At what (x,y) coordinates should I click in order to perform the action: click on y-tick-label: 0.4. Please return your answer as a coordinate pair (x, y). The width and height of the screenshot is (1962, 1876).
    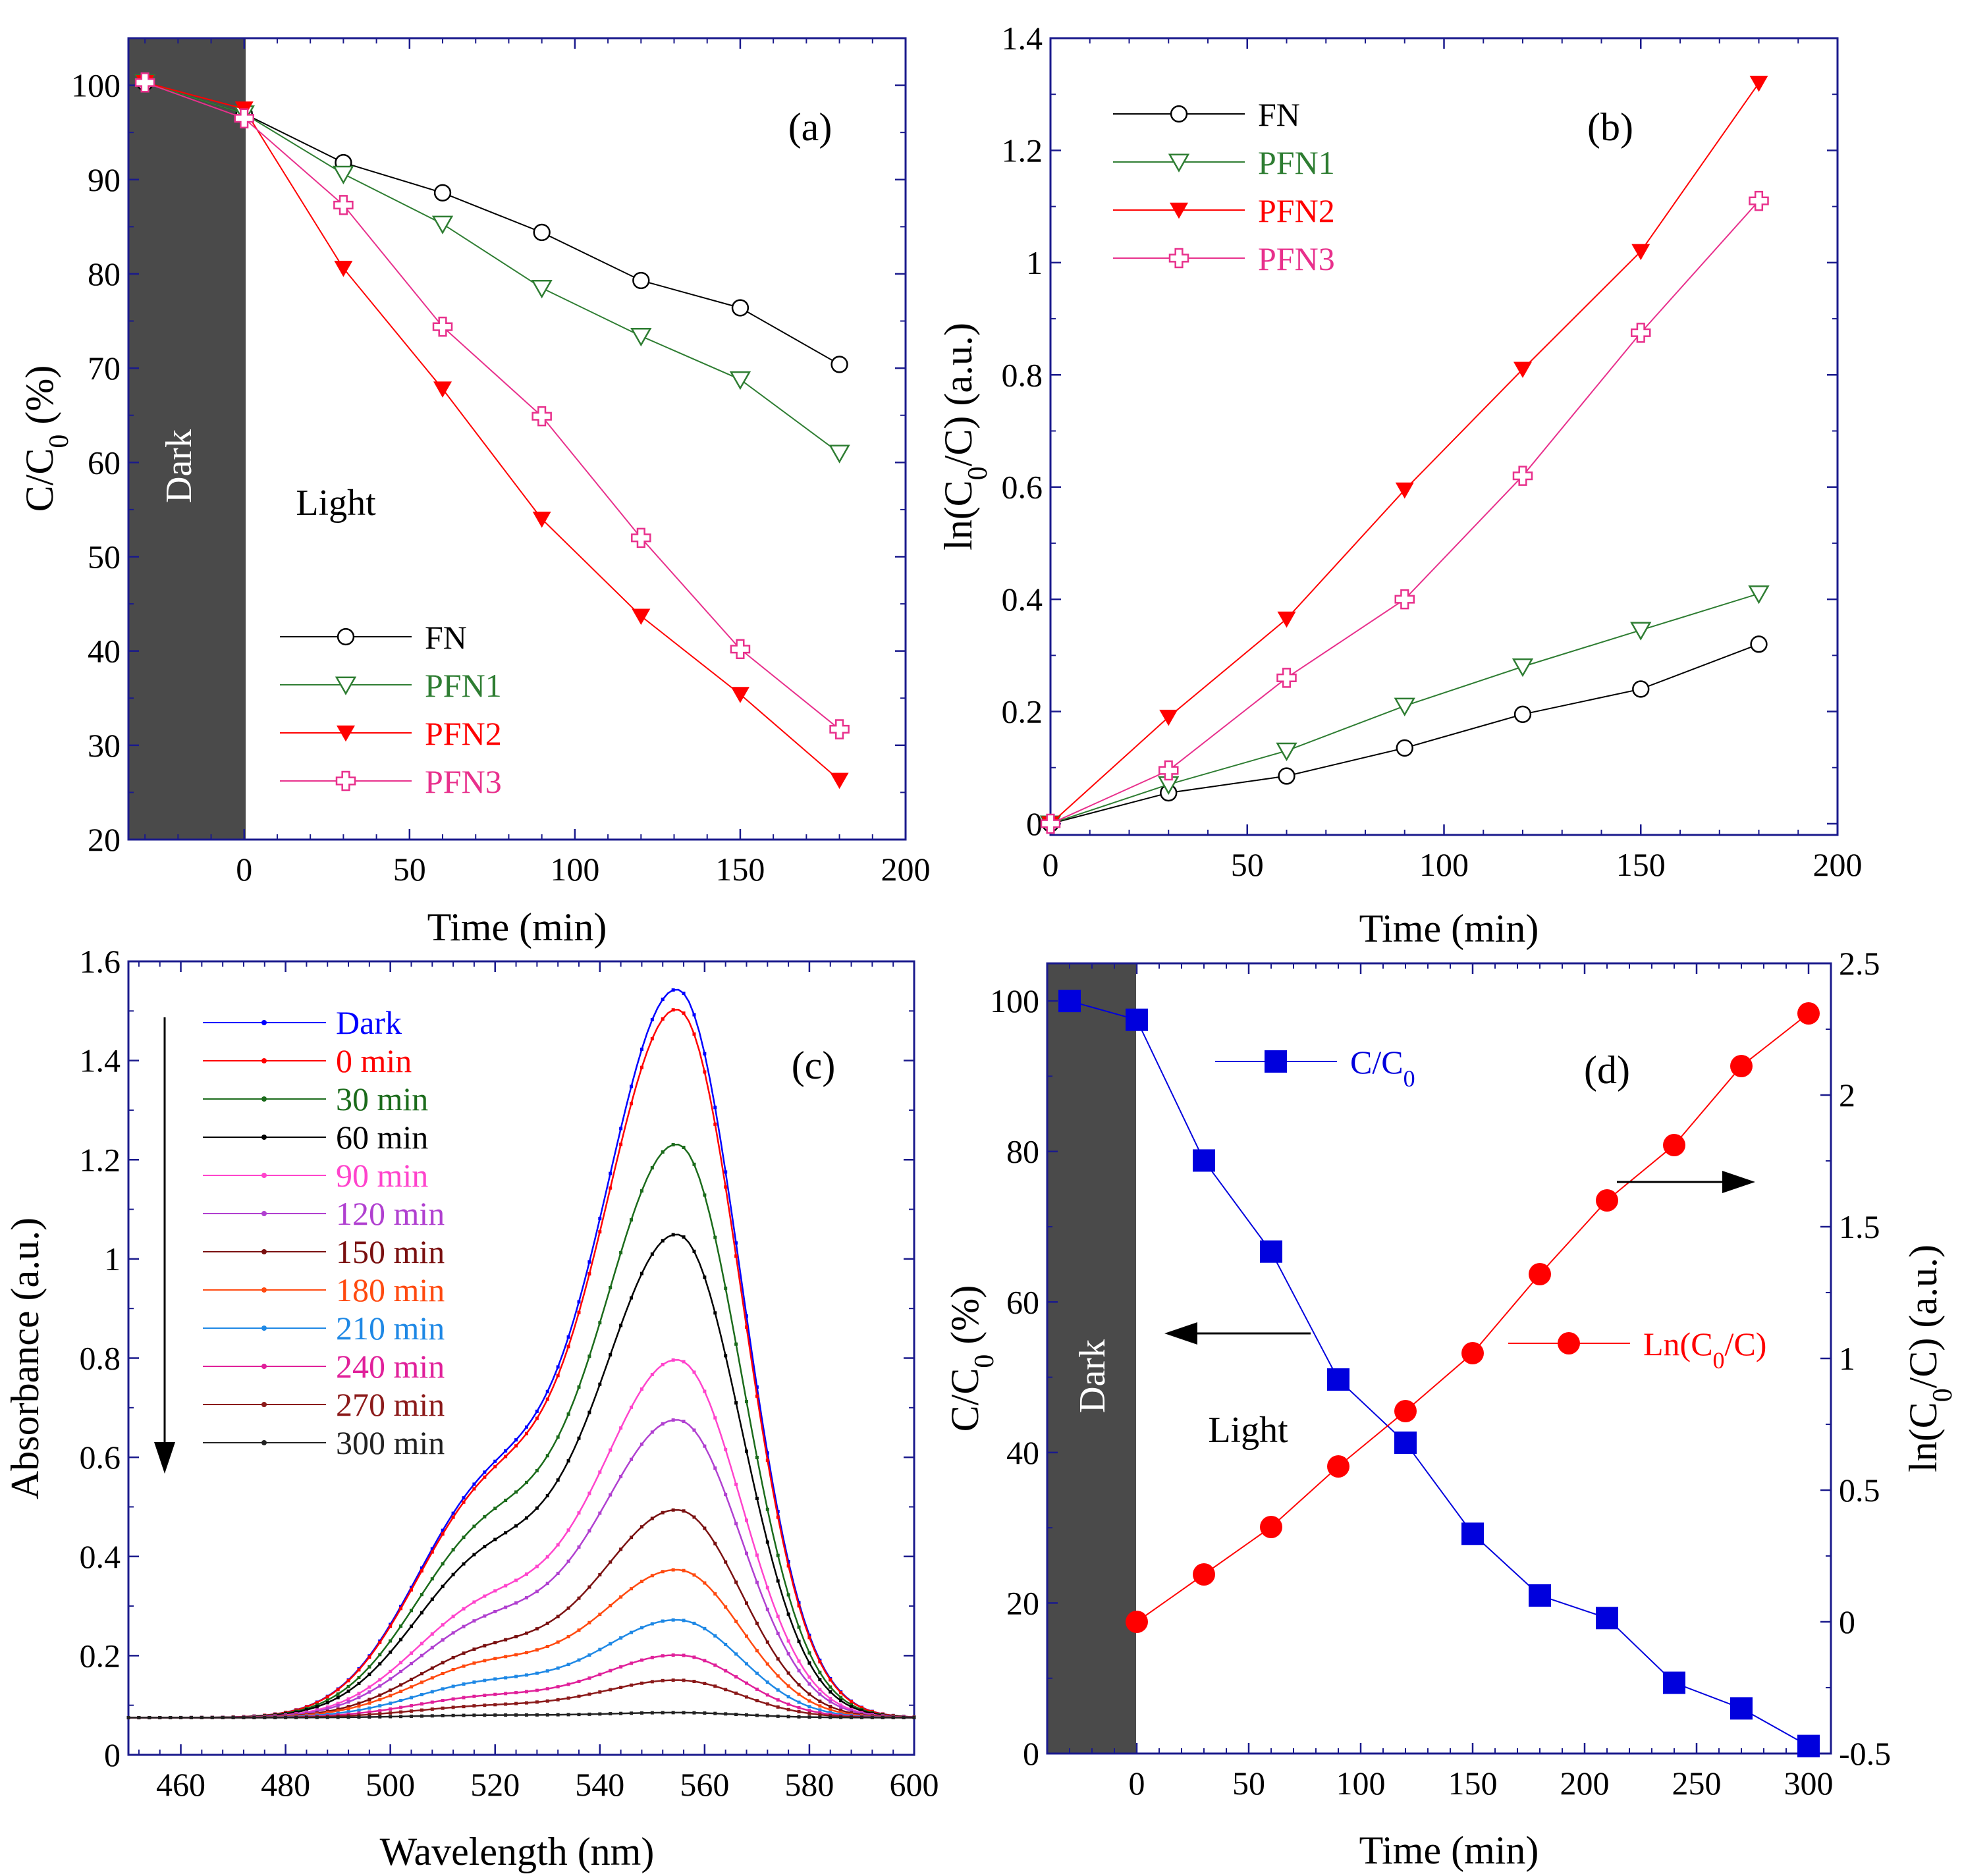
    Looking at the image, I should click on (100, 1556).